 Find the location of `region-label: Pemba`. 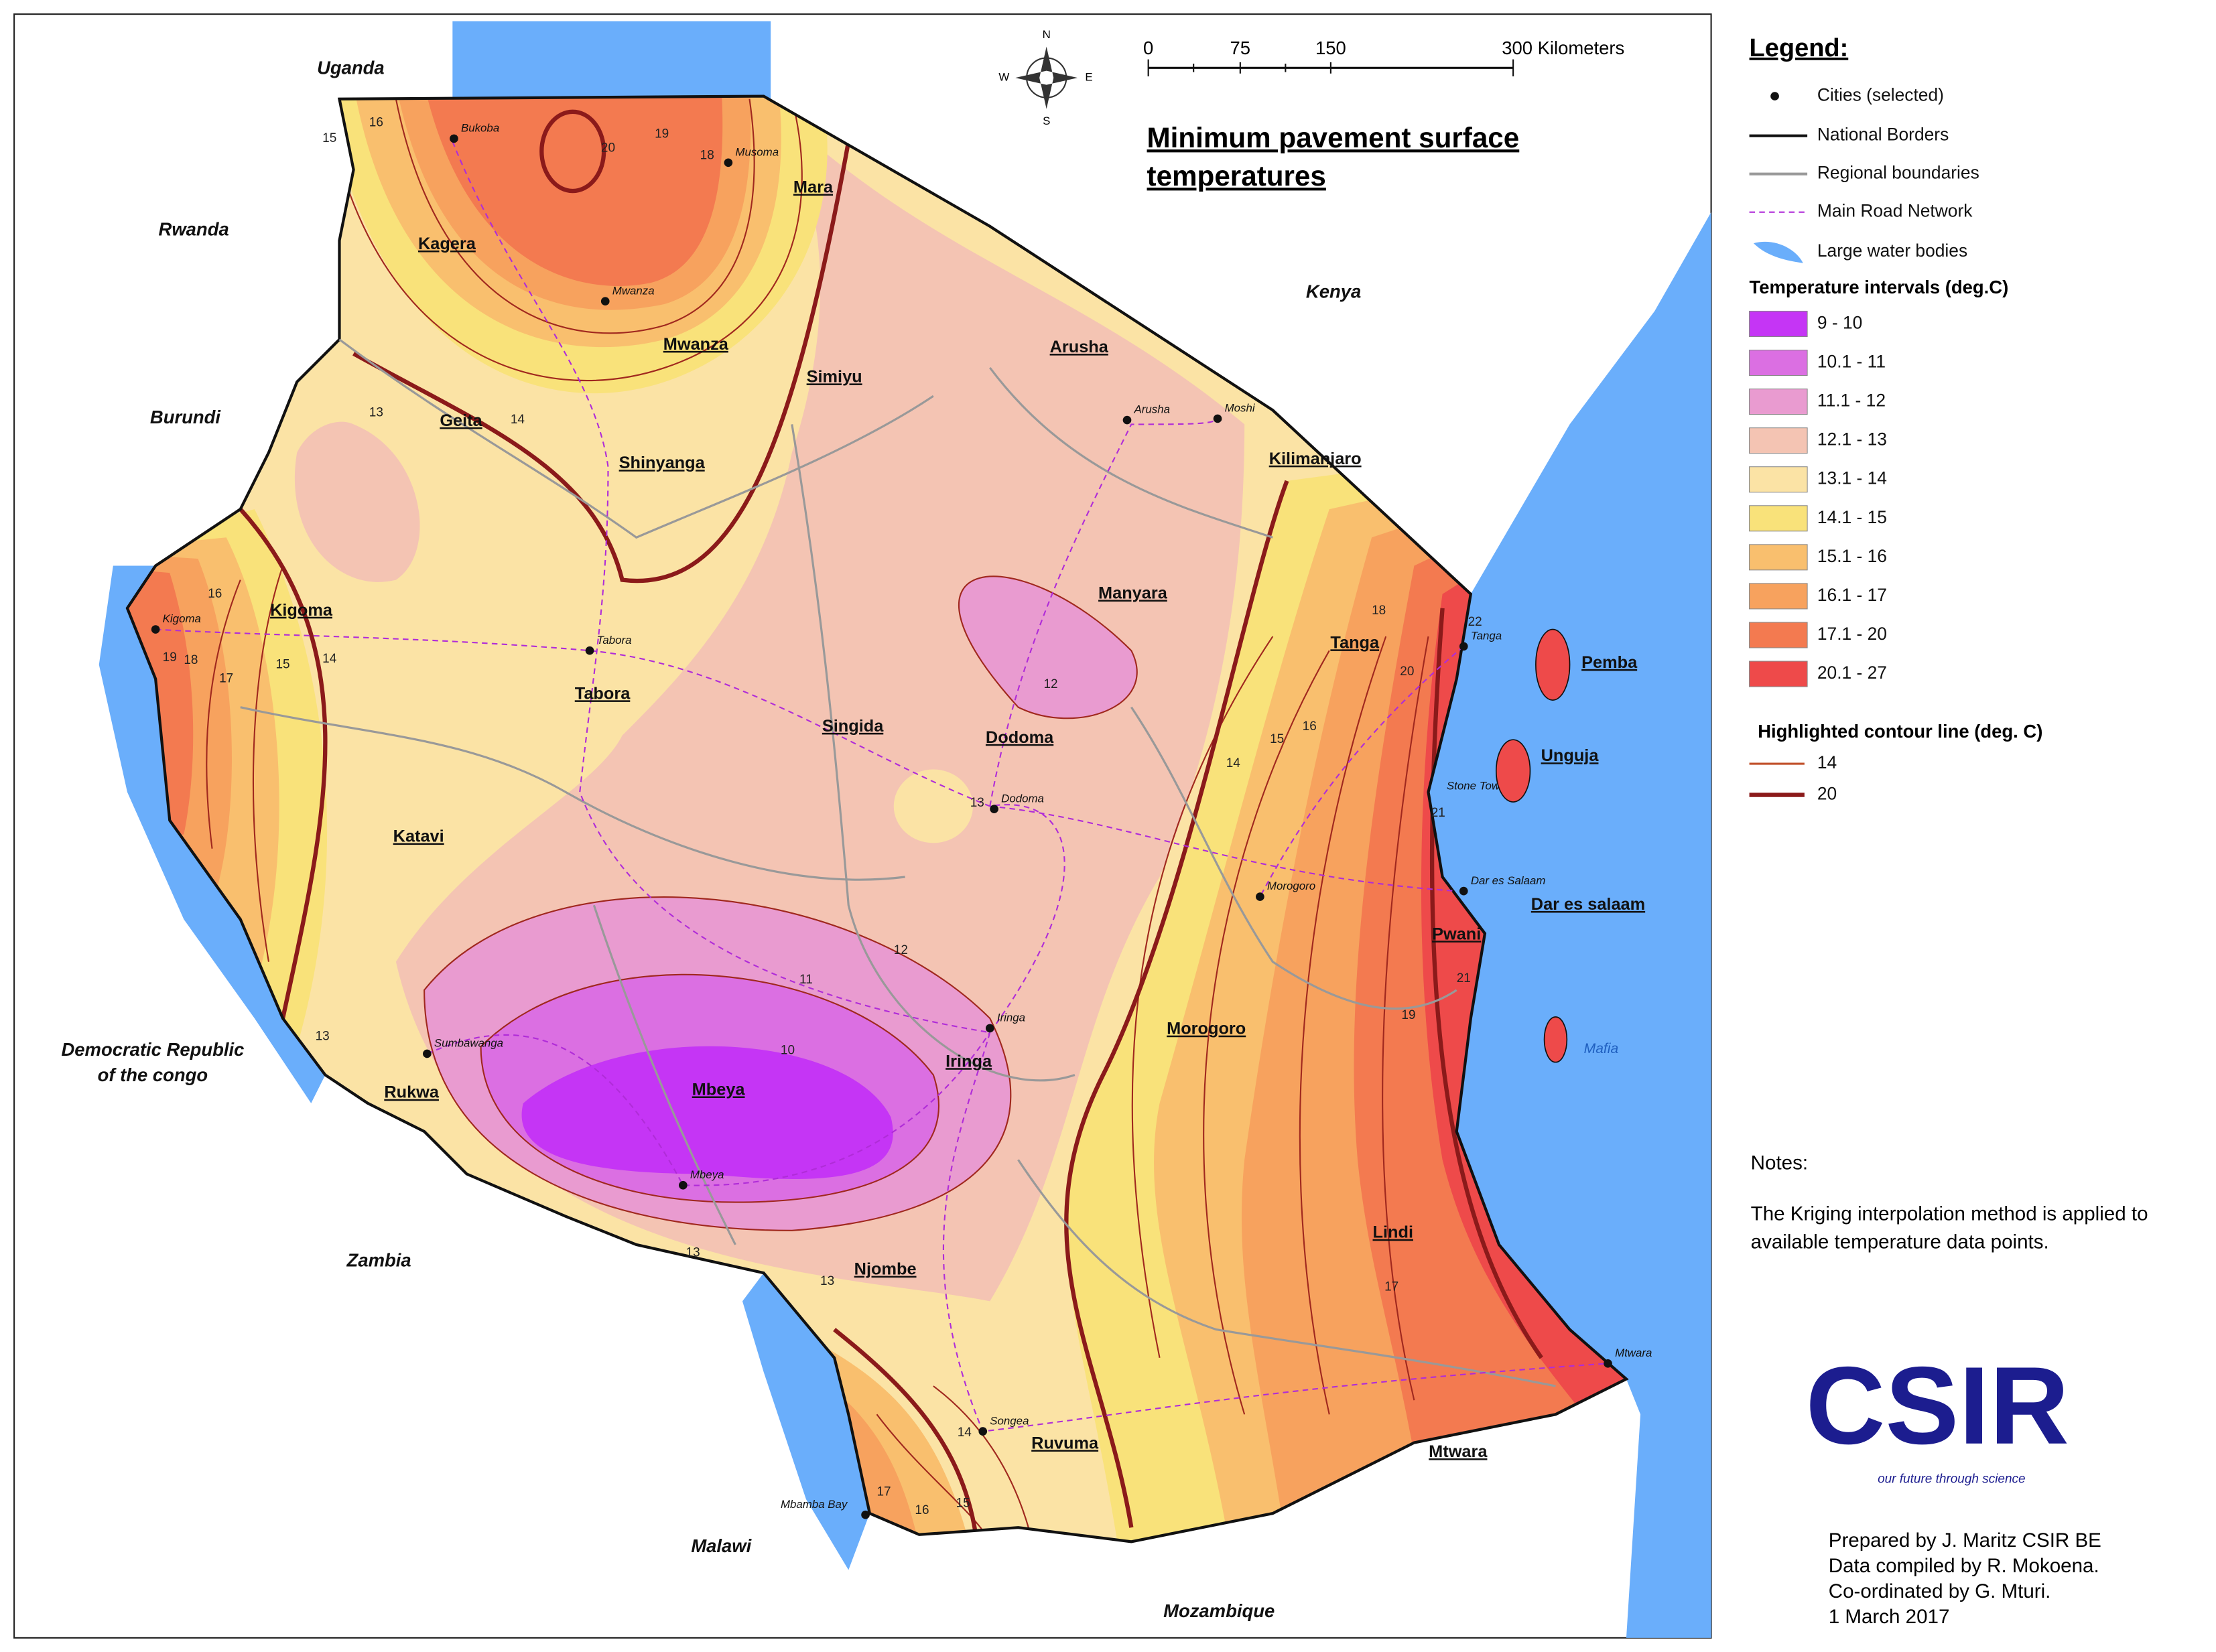

region-label: Pemba is located at coordinates (1609, 662).